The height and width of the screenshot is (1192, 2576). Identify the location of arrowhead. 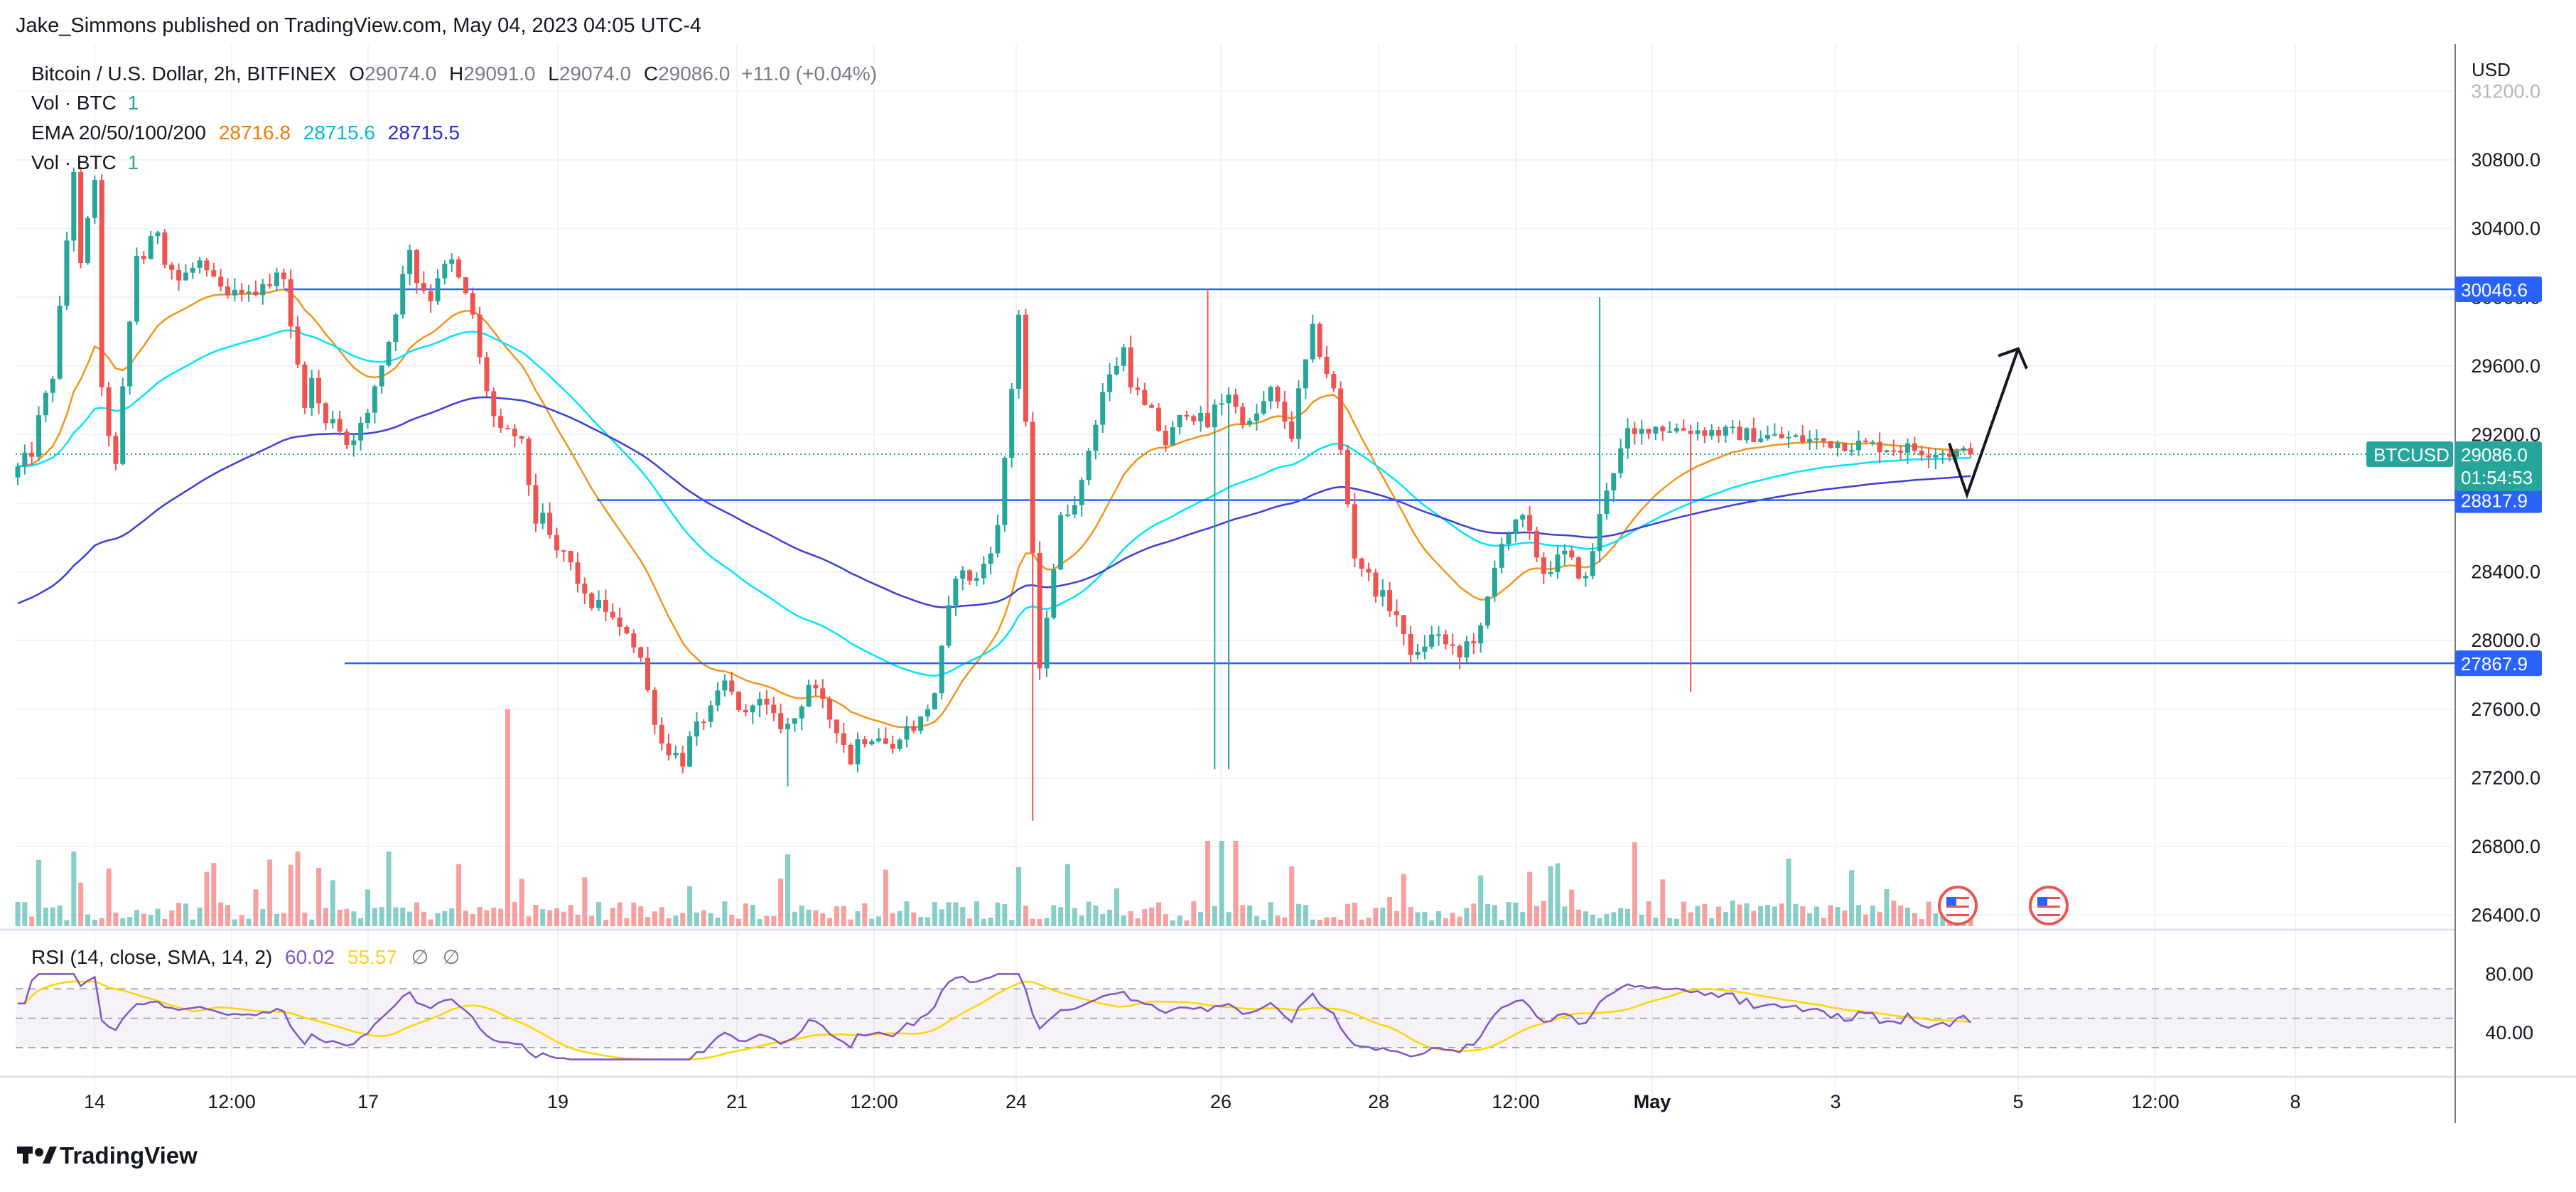
(2013, 358).